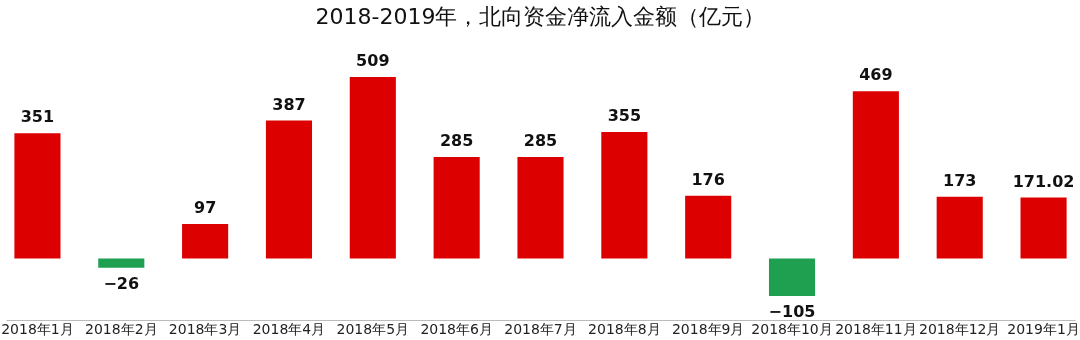  What do you see at coordinates (708, 179) in the screenshot?
I see `data-label: 176` at bounding box center [708, 179].